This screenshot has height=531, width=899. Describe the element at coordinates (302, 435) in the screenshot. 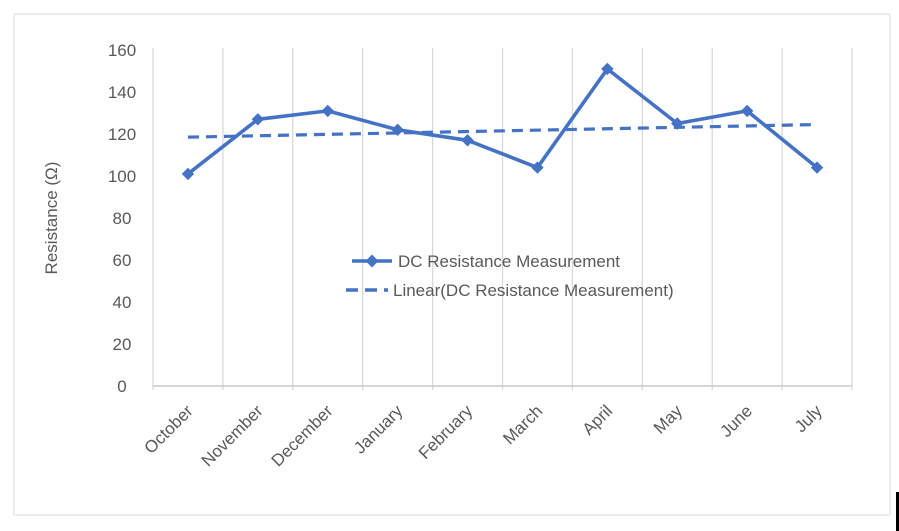

I see `x-tick-label: December` at that location.